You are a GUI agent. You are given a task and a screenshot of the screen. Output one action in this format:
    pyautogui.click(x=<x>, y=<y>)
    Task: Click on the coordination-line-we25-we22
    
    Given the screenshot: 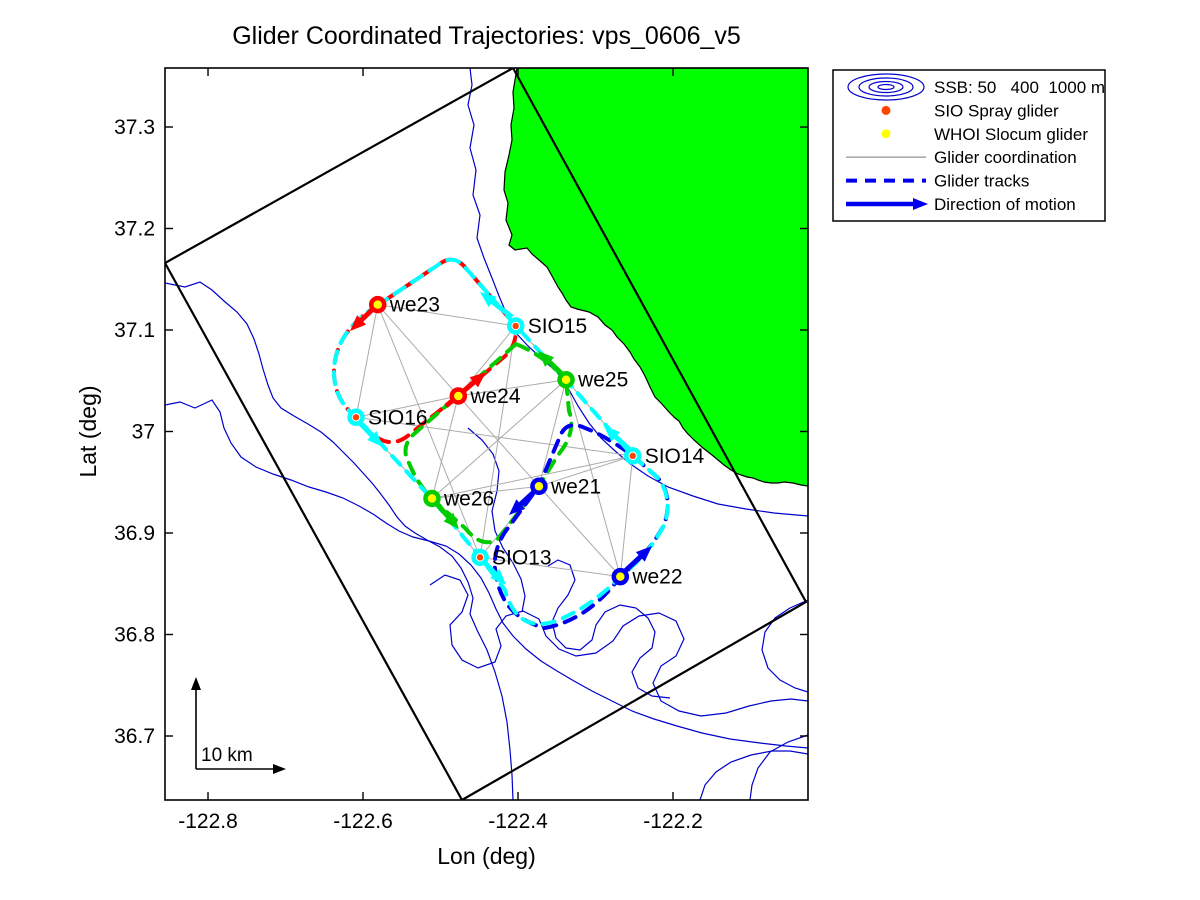 What is the action you would take?
    pyautogui.click(x=593, y=478)
    